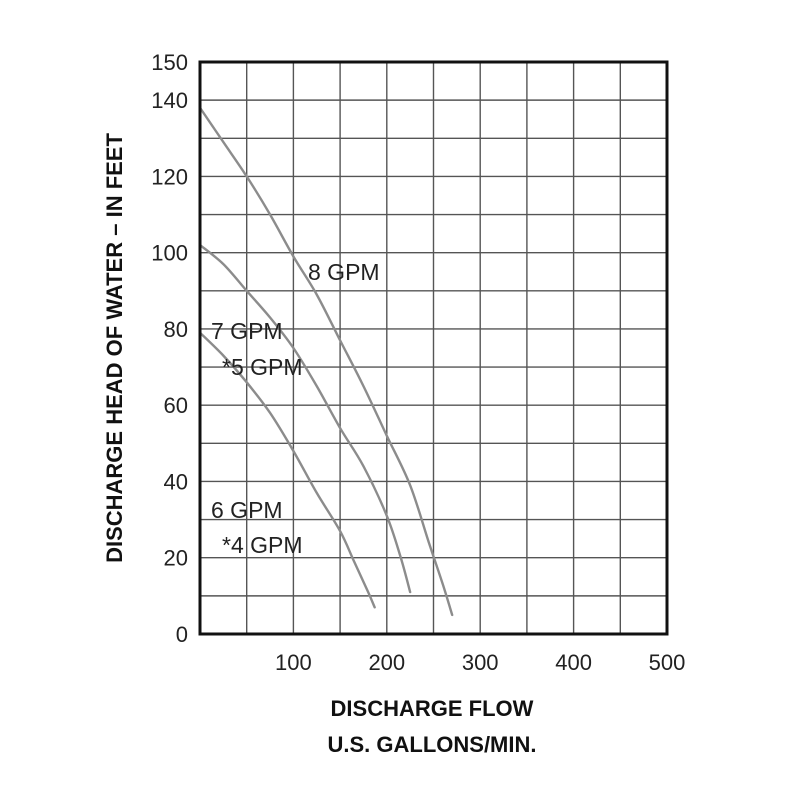 This screenshot has height=800, width=800. I want to click on label-7-gpm: 7 GPM, so click(247, 331).